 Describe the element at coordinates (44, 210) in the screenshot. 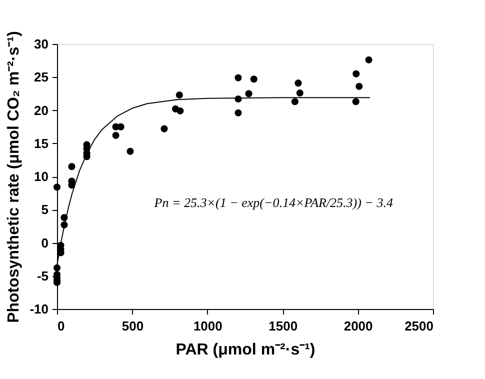

I see `y-tick-label: 5` at that location.